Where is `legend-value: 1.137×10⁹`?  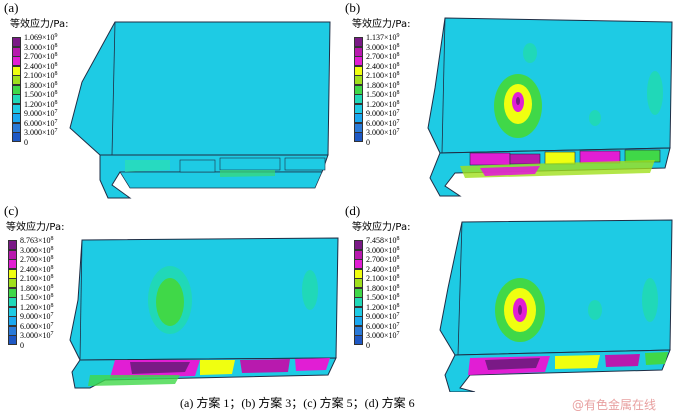
legend-value: 1.137×10⁹ is located at coordinates (383, 37).